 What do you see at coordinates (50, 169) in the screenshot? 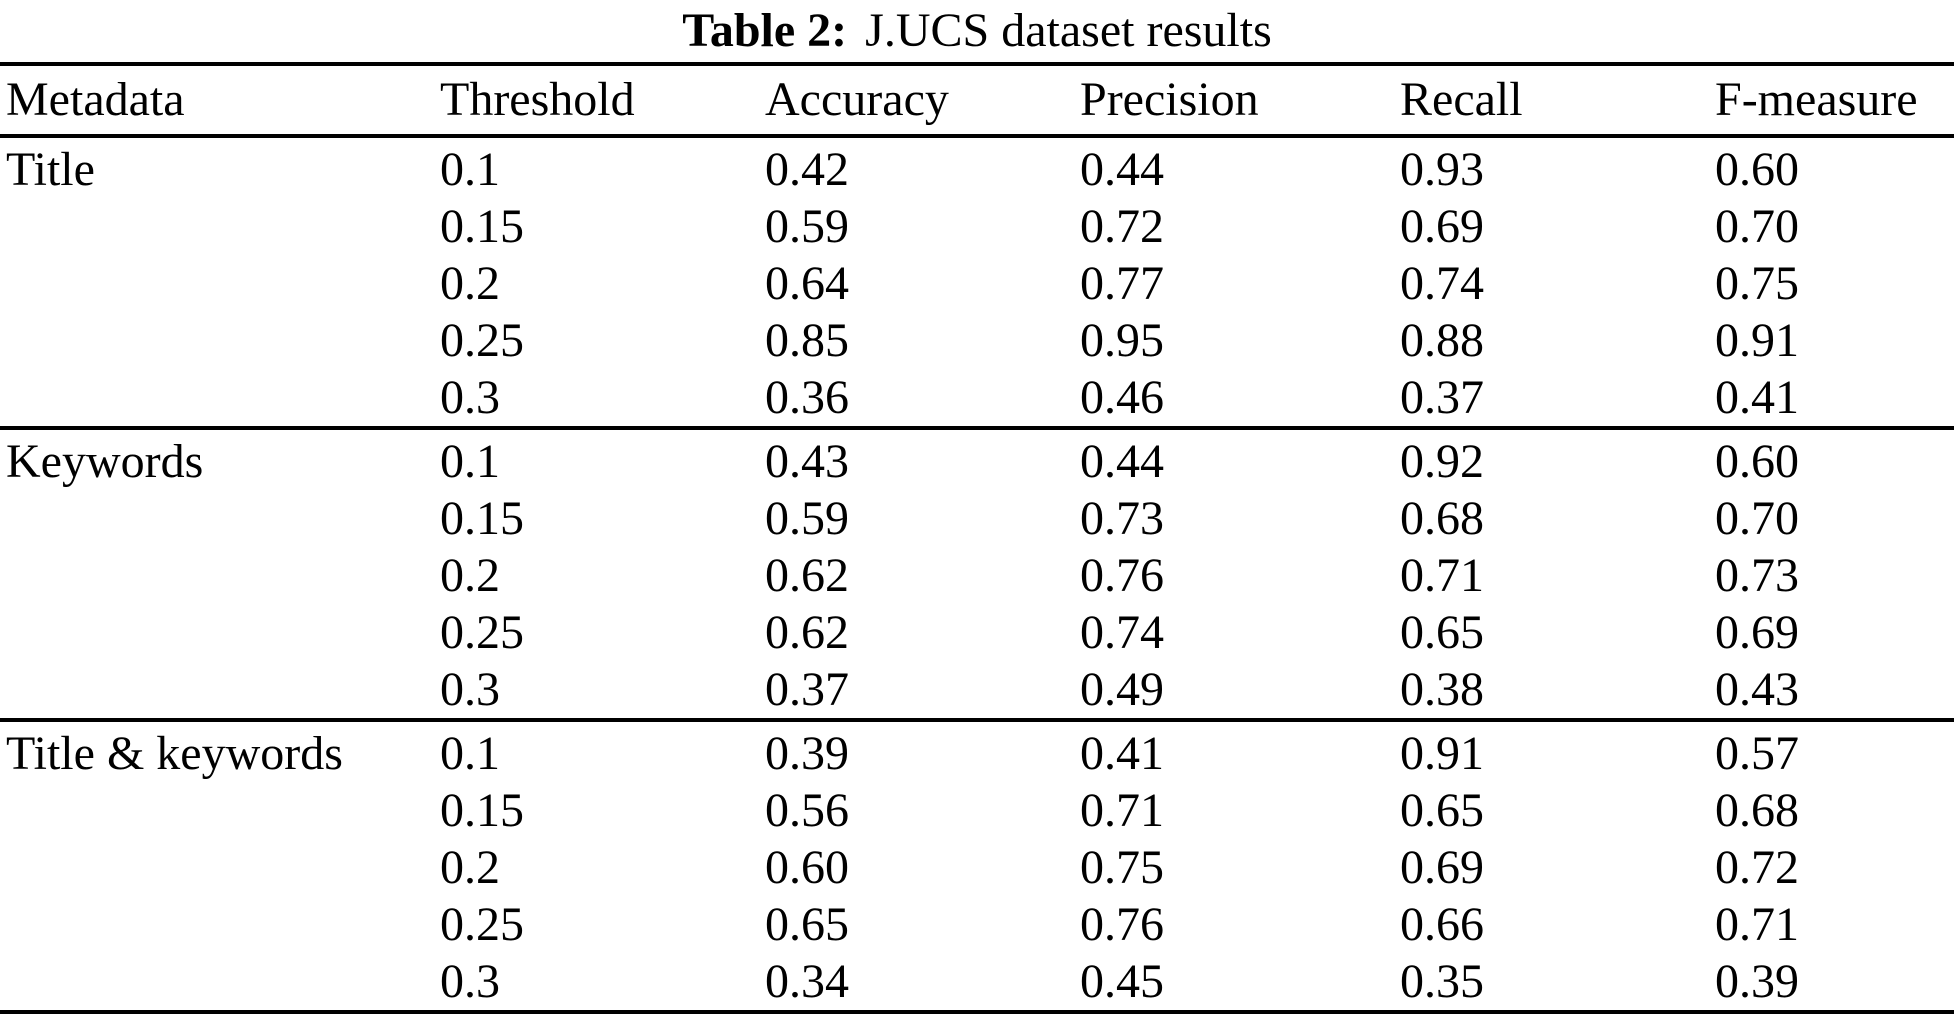
I see `metadata-cell: Title` at bounding box center [50, 169].